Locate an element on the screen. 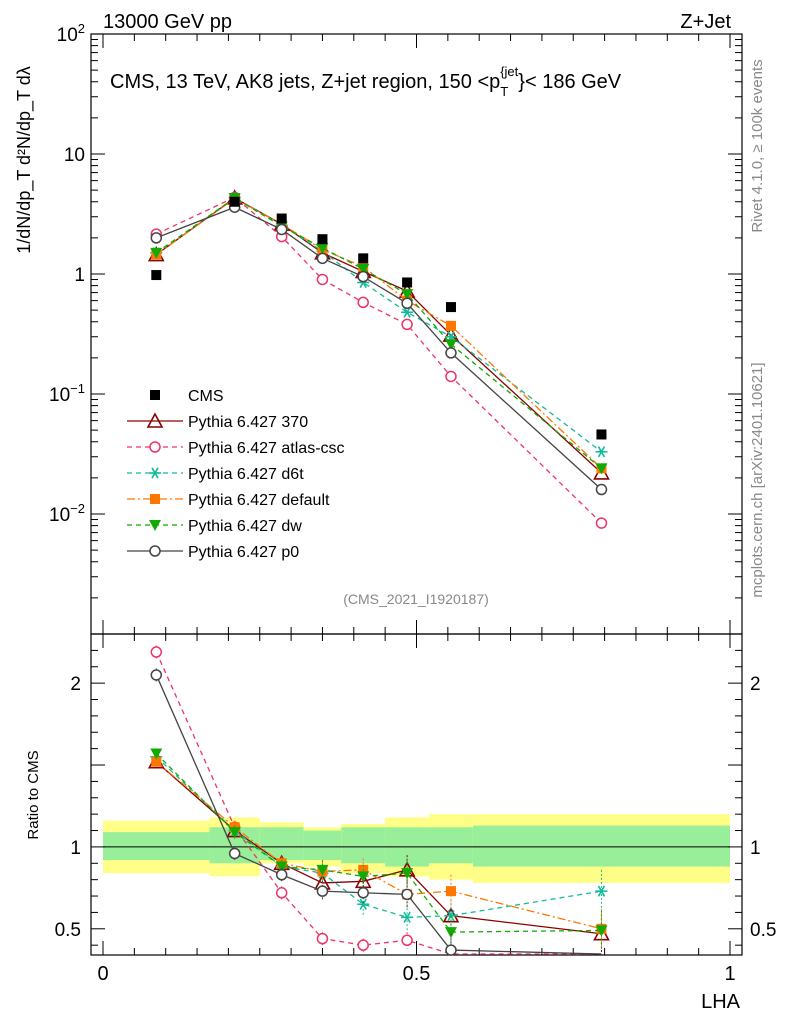  x-axis-label: LHA is located at coordinates (721, 1002).